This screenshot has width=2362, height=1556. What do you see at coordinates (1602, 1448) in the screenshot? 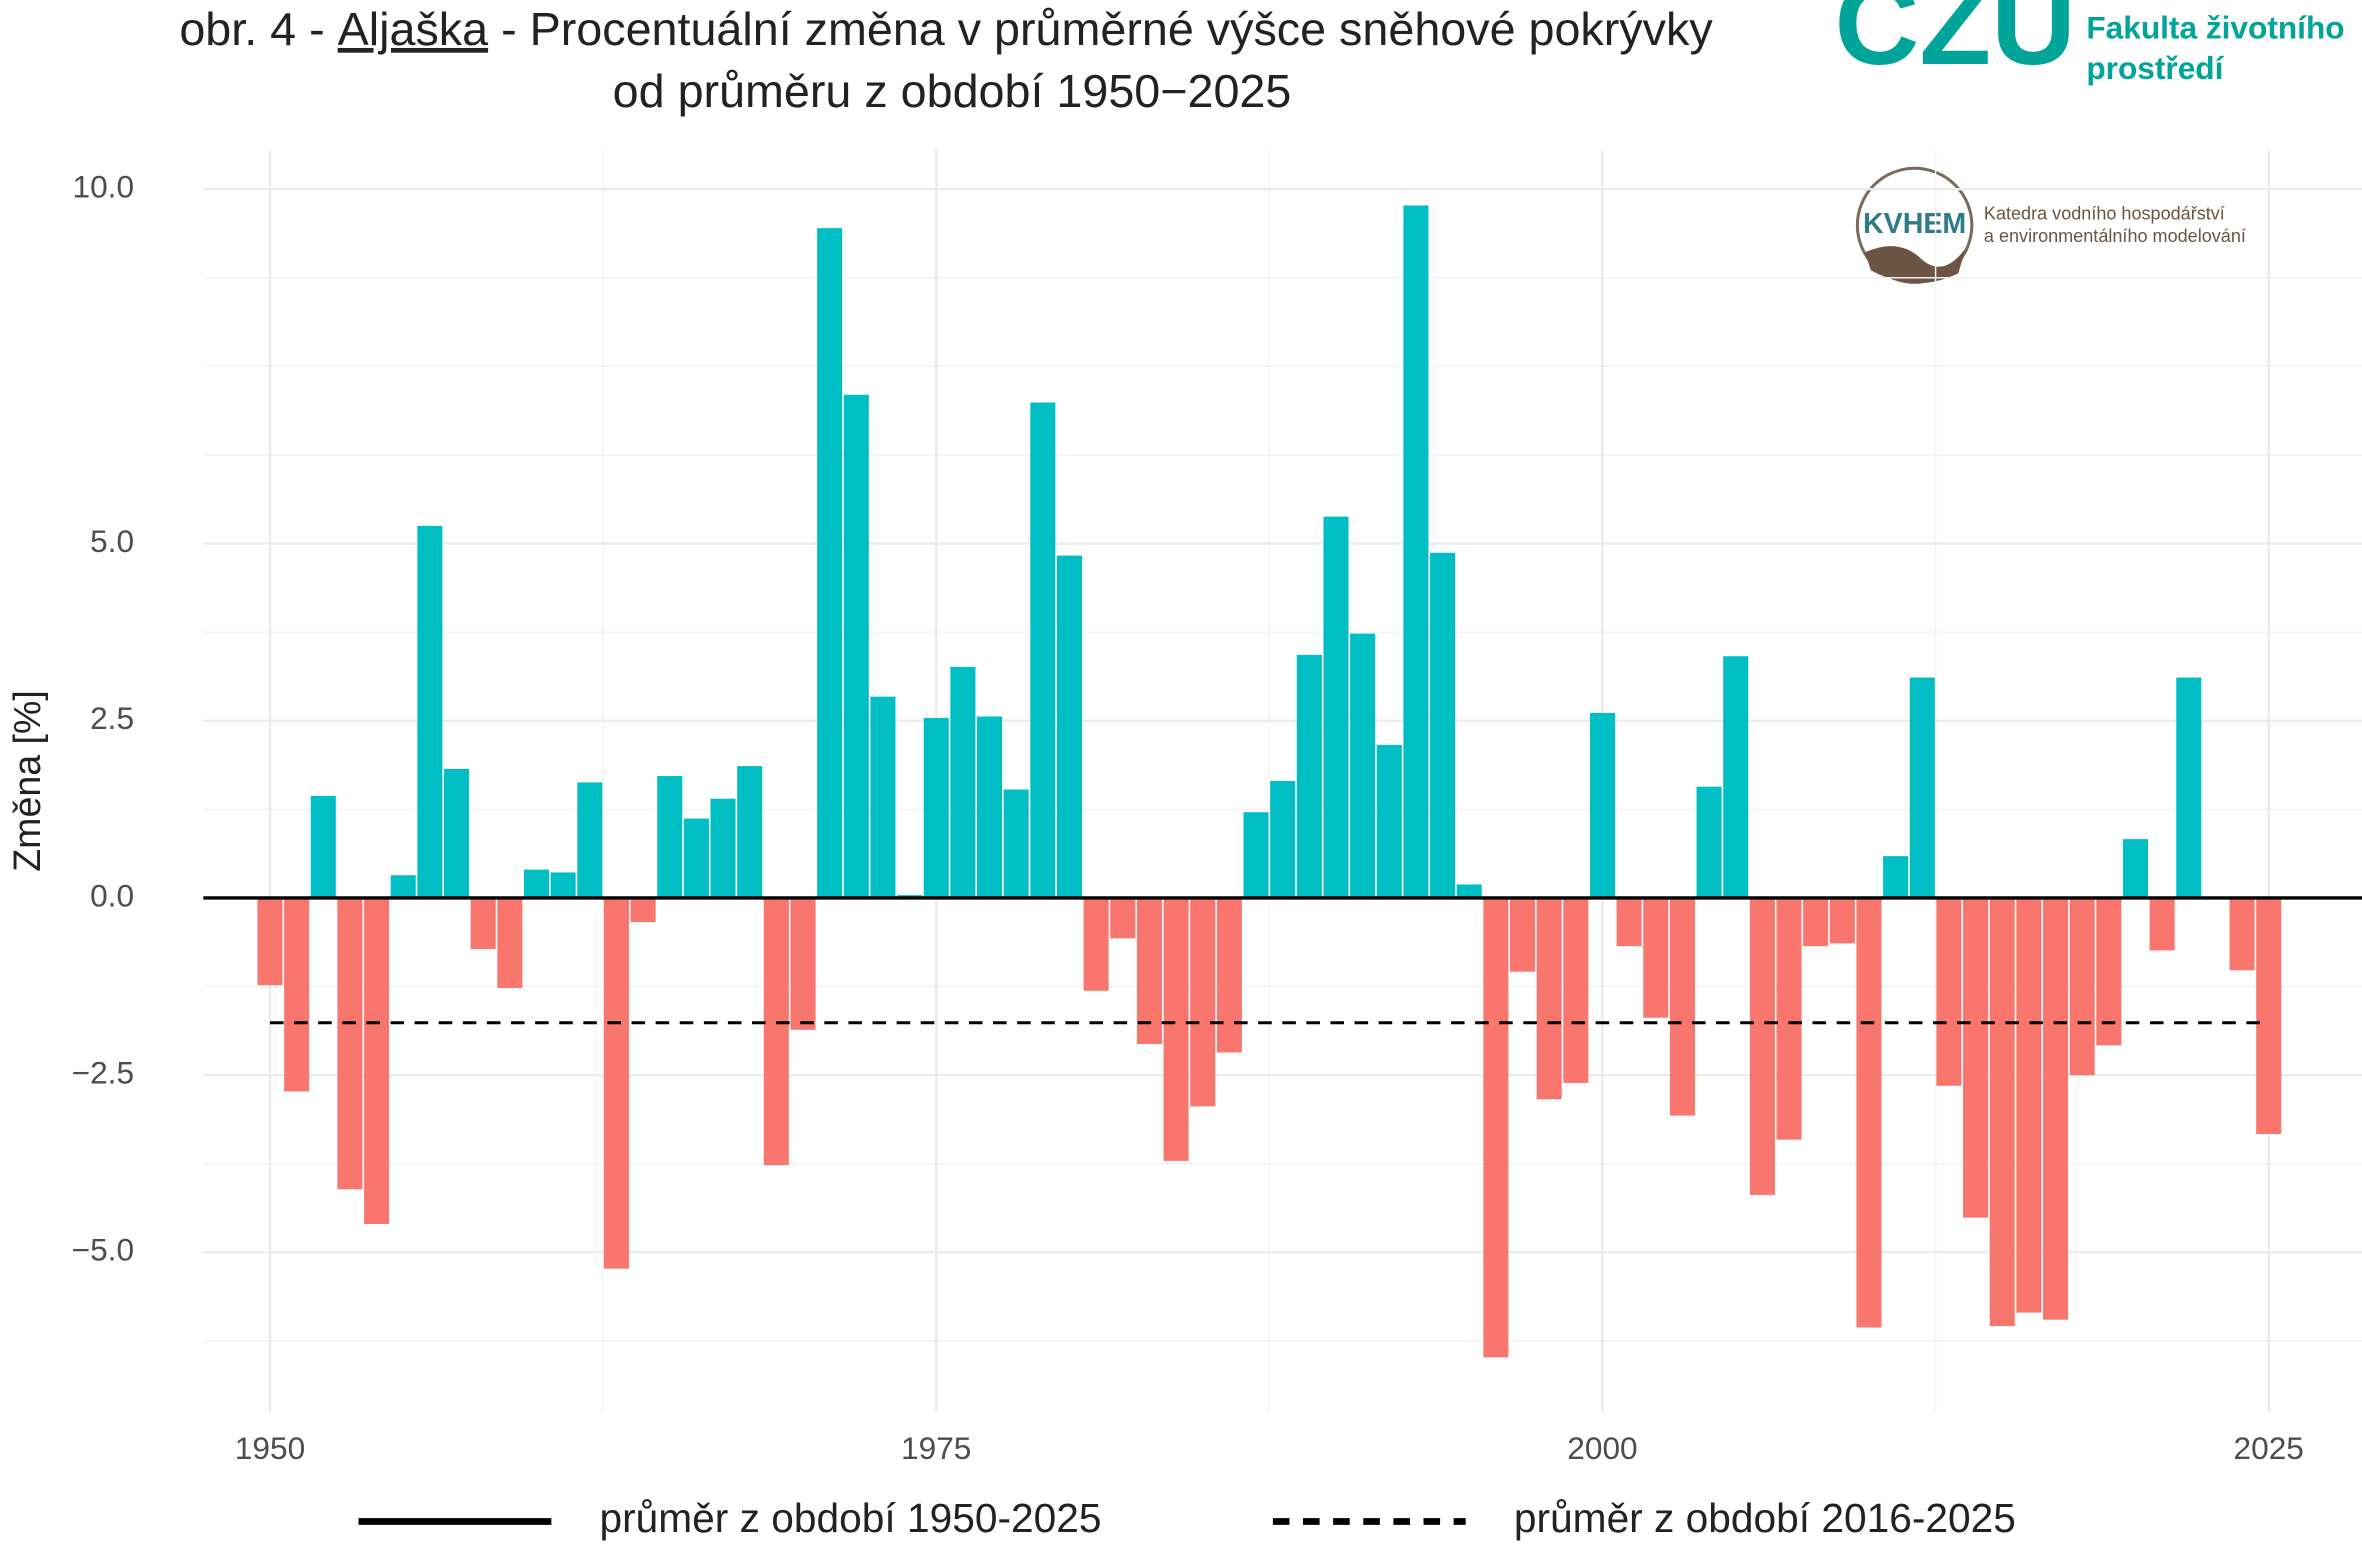
I see `x-tick-label: 2000` at bounding box center [1602, 1448].